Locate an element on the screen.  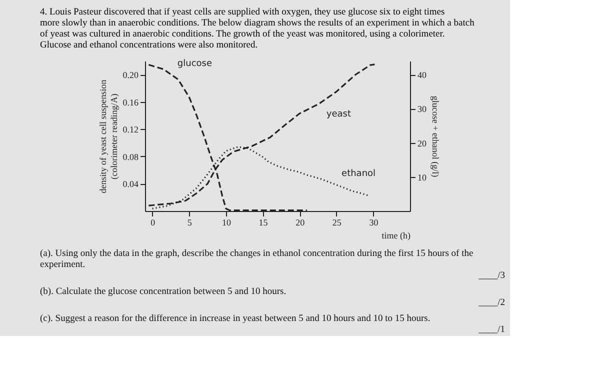
y-tick-label: 0.16 is located at coordinates (130, 102).